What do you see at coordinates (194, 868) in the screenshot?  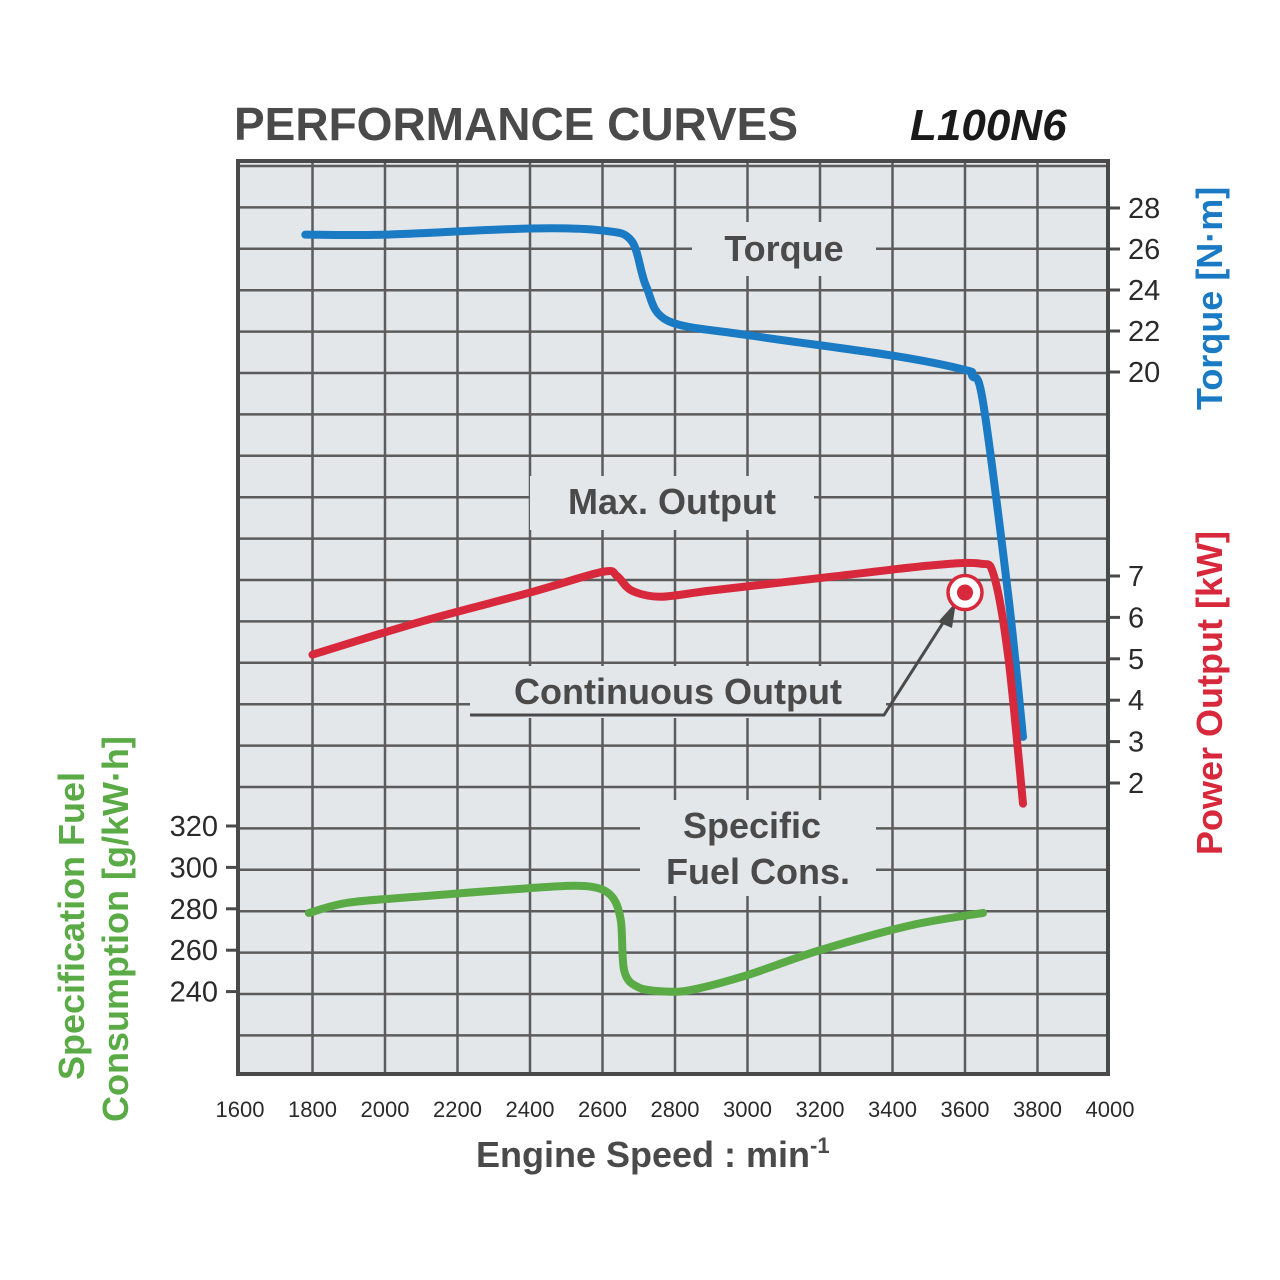 I see `fuel-tick-label: 300` at bounding box center [194, 868].